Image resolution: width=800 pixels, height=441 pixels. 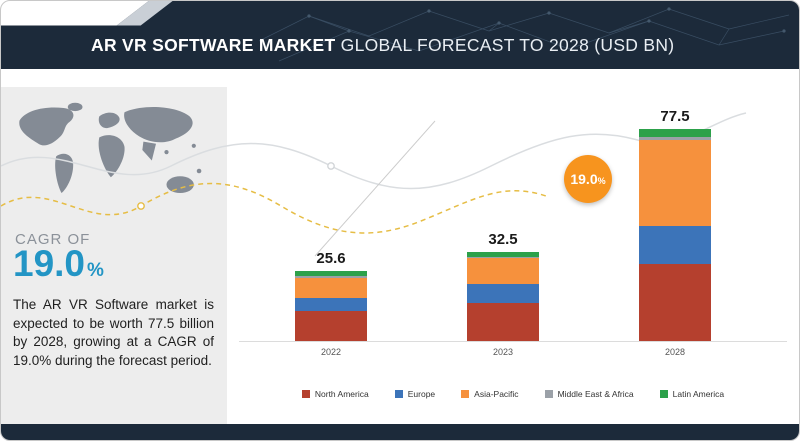 I want to click on bar-column: 25.6 2022, so click(x=331, y=303).